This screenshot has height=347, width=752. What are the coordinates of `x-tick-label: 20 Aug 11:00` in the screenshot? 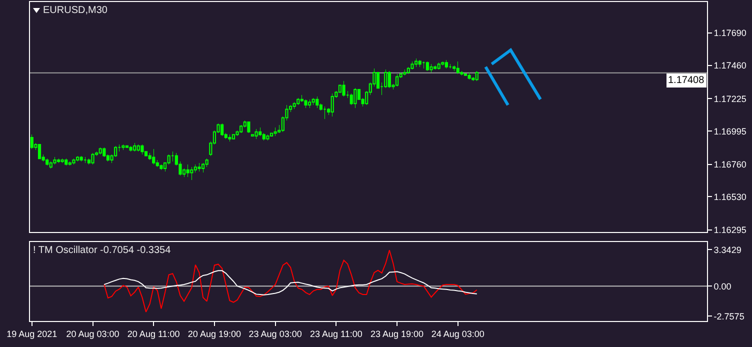 It's located at (153, 333).